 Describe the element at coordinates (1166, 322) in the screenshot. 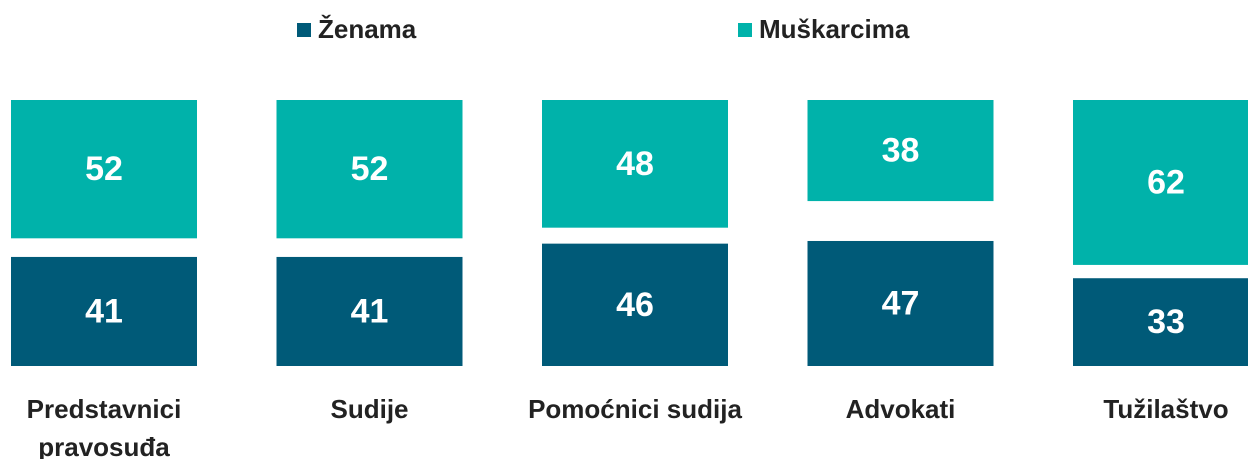

I see `value-label: 33` at that location.